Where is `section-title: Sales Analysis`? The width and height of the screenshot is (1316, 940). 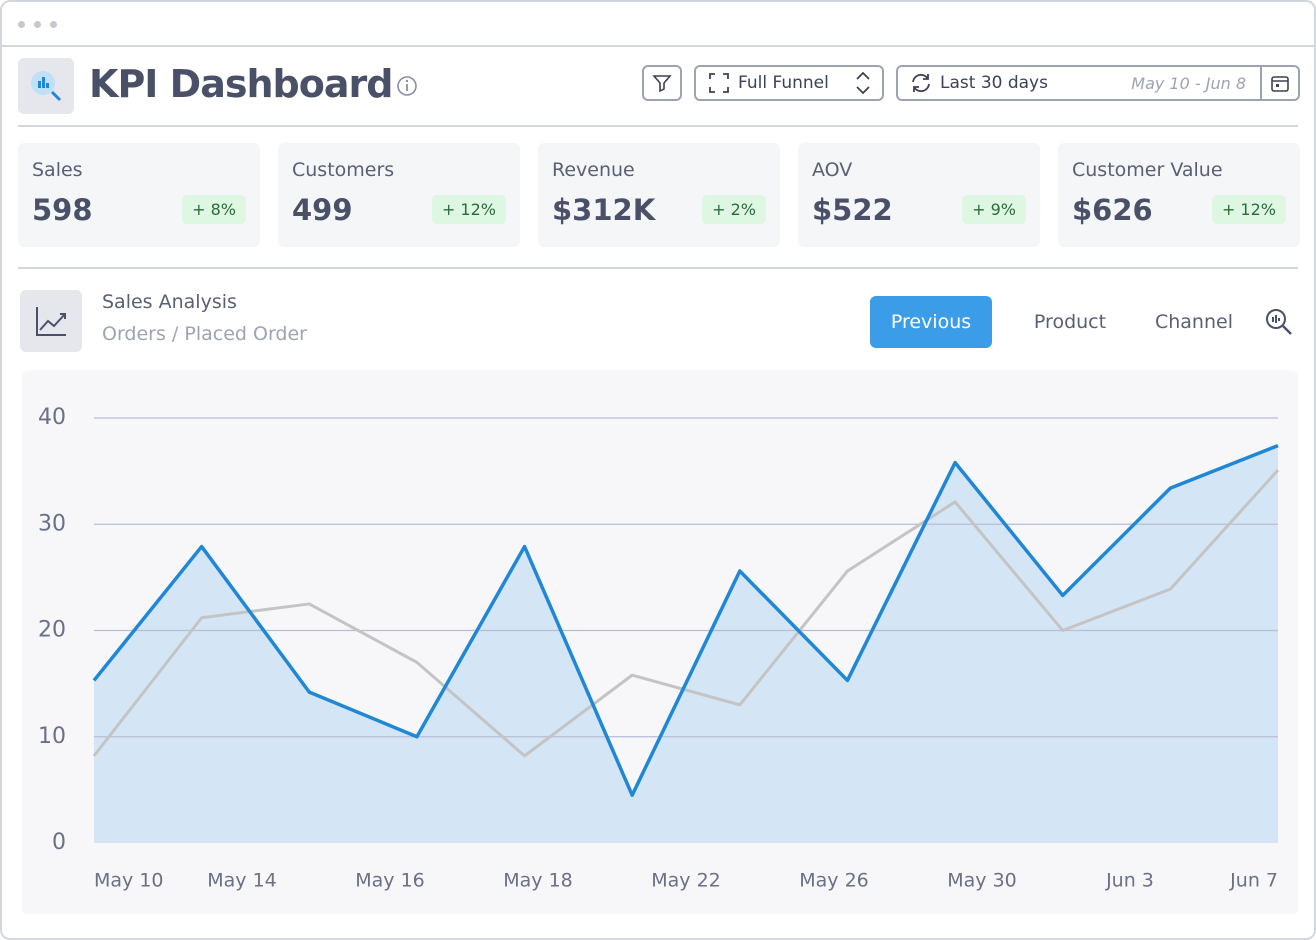
section-title: Sales Analysis is located at coordinates (169, 302).